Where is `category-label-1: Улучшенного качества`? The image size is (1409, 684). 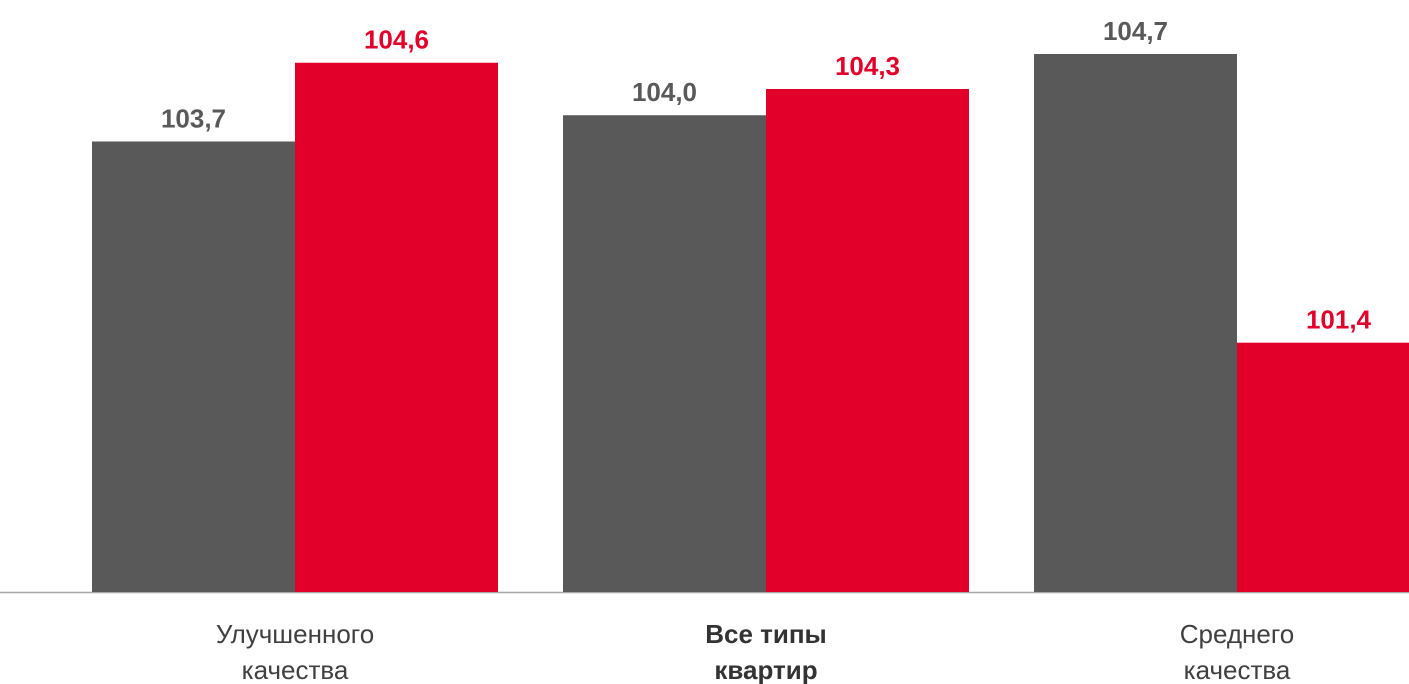 category-label-1: Улучшенного качества is located at coordinates (295, 651).